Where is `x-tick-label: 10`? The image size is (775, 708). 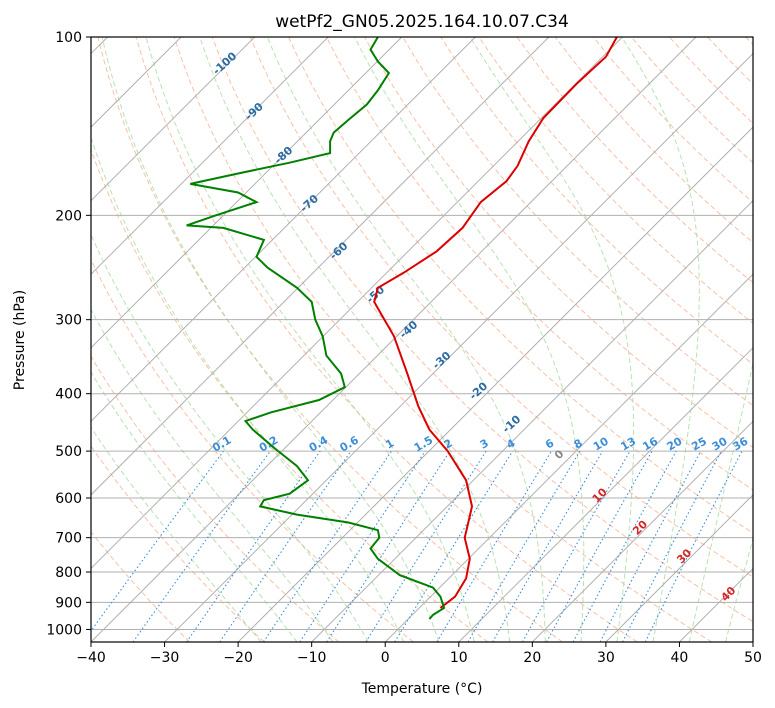 x-tick-label: 10 is located at coordinates (459, 658).